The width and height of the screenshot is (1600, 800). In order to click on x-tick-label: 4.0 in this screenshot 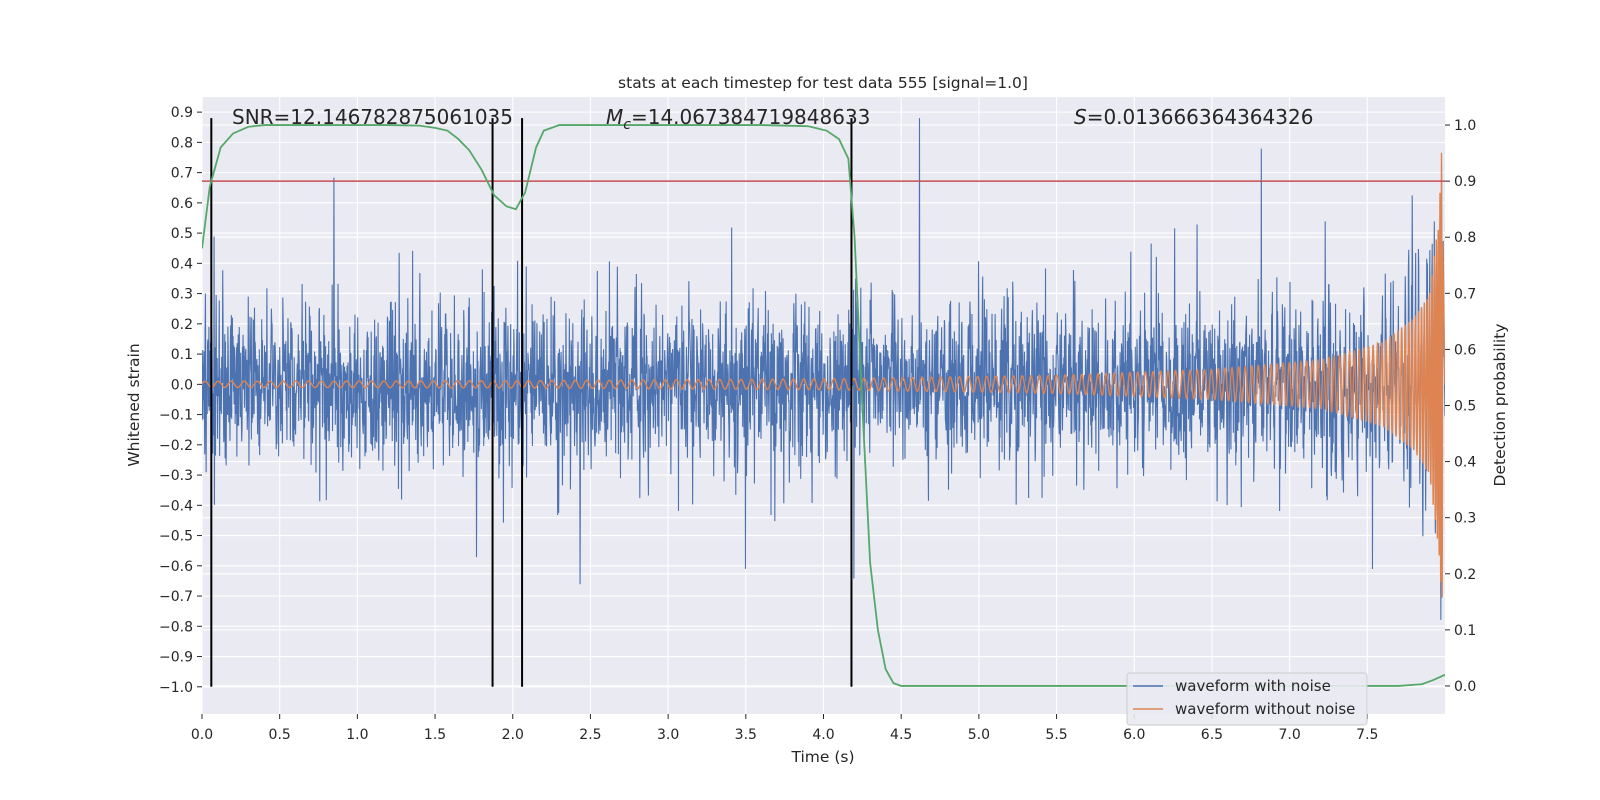, I will do `click(823, 735)`.